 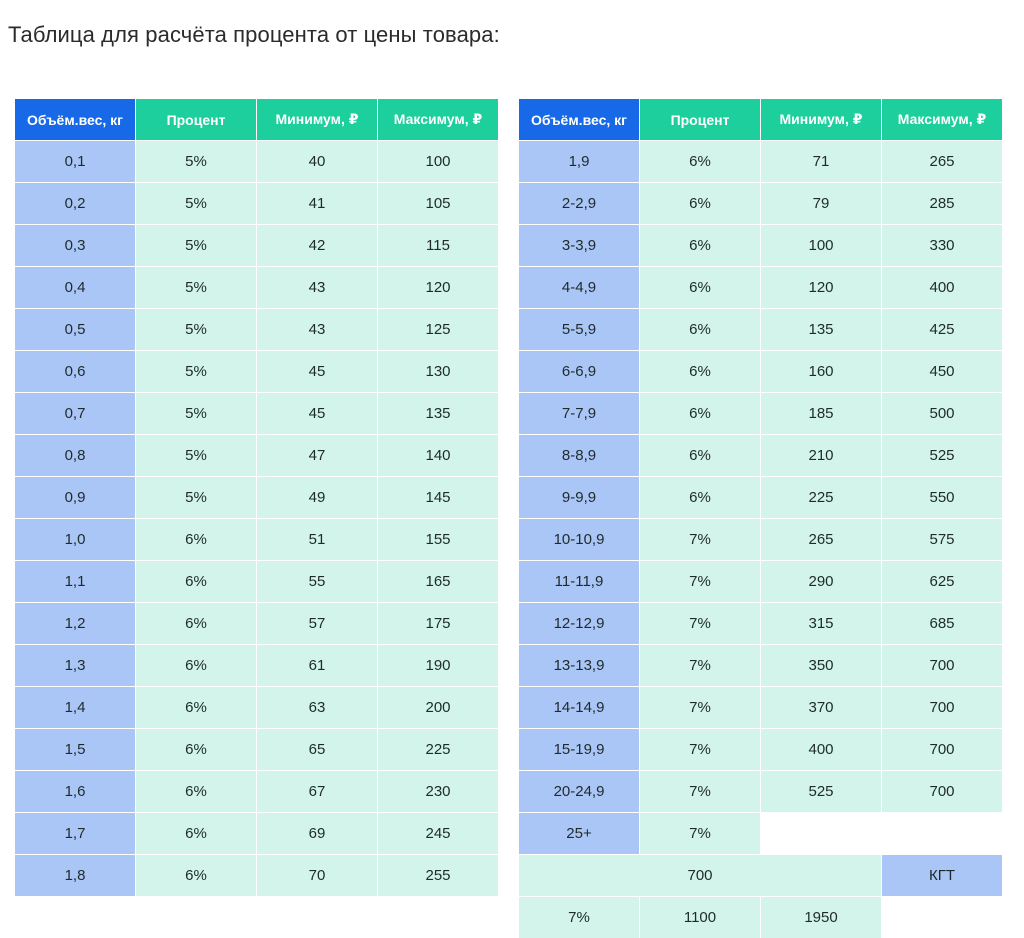 I want to click on min-price-cell: 67, so click(x=317, y=791).